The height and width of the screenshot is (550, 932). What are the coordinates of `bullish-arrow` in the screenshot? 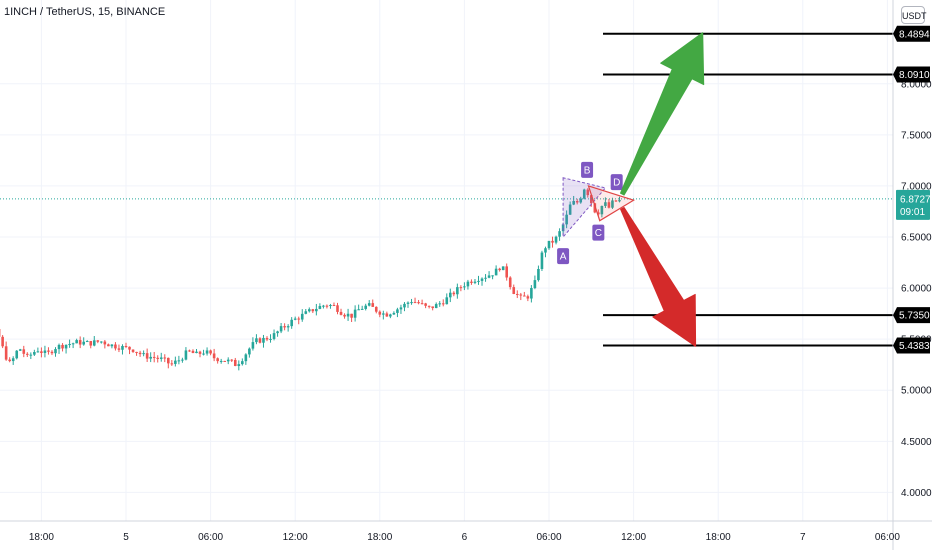 It's located at (662, 114).